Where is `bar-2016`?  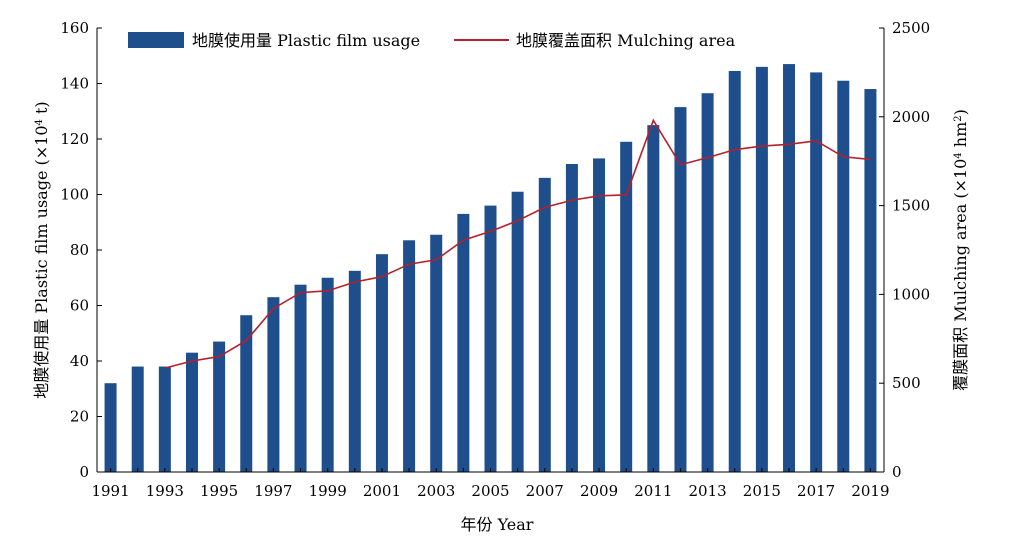 bar-2016 is located at coordinates (789, 268).